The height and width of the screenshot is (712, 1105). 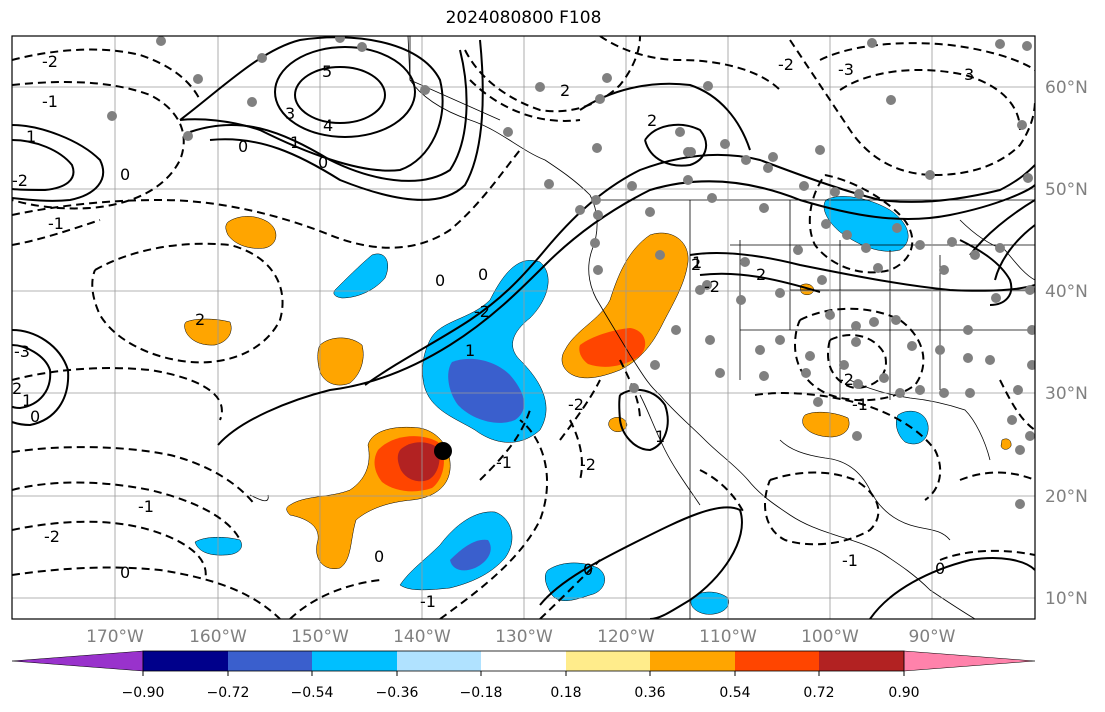 What do you see at coordinates (524, 637) in the screenshot?
I see `lon-label-130w: 130°W` at bounding box center [524, 637].